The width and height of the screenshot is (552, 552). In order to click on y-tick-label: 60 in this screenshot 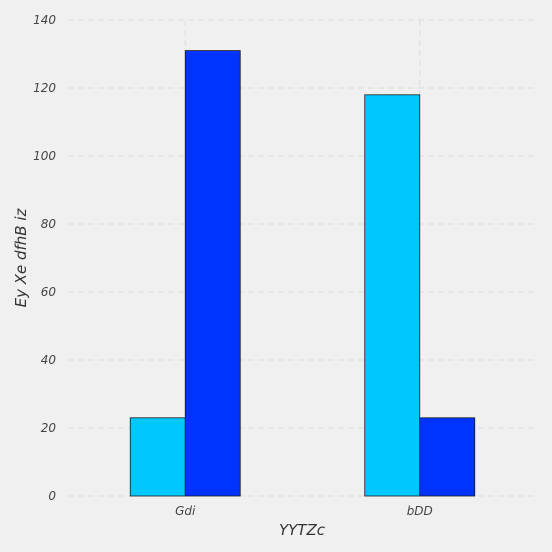, I will do `click(49, 292)`.